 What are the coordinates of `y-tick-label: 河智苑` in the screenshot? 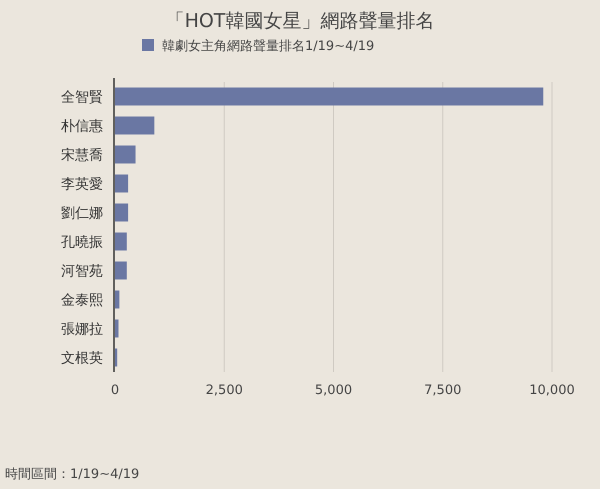 It's located at (82, 272).